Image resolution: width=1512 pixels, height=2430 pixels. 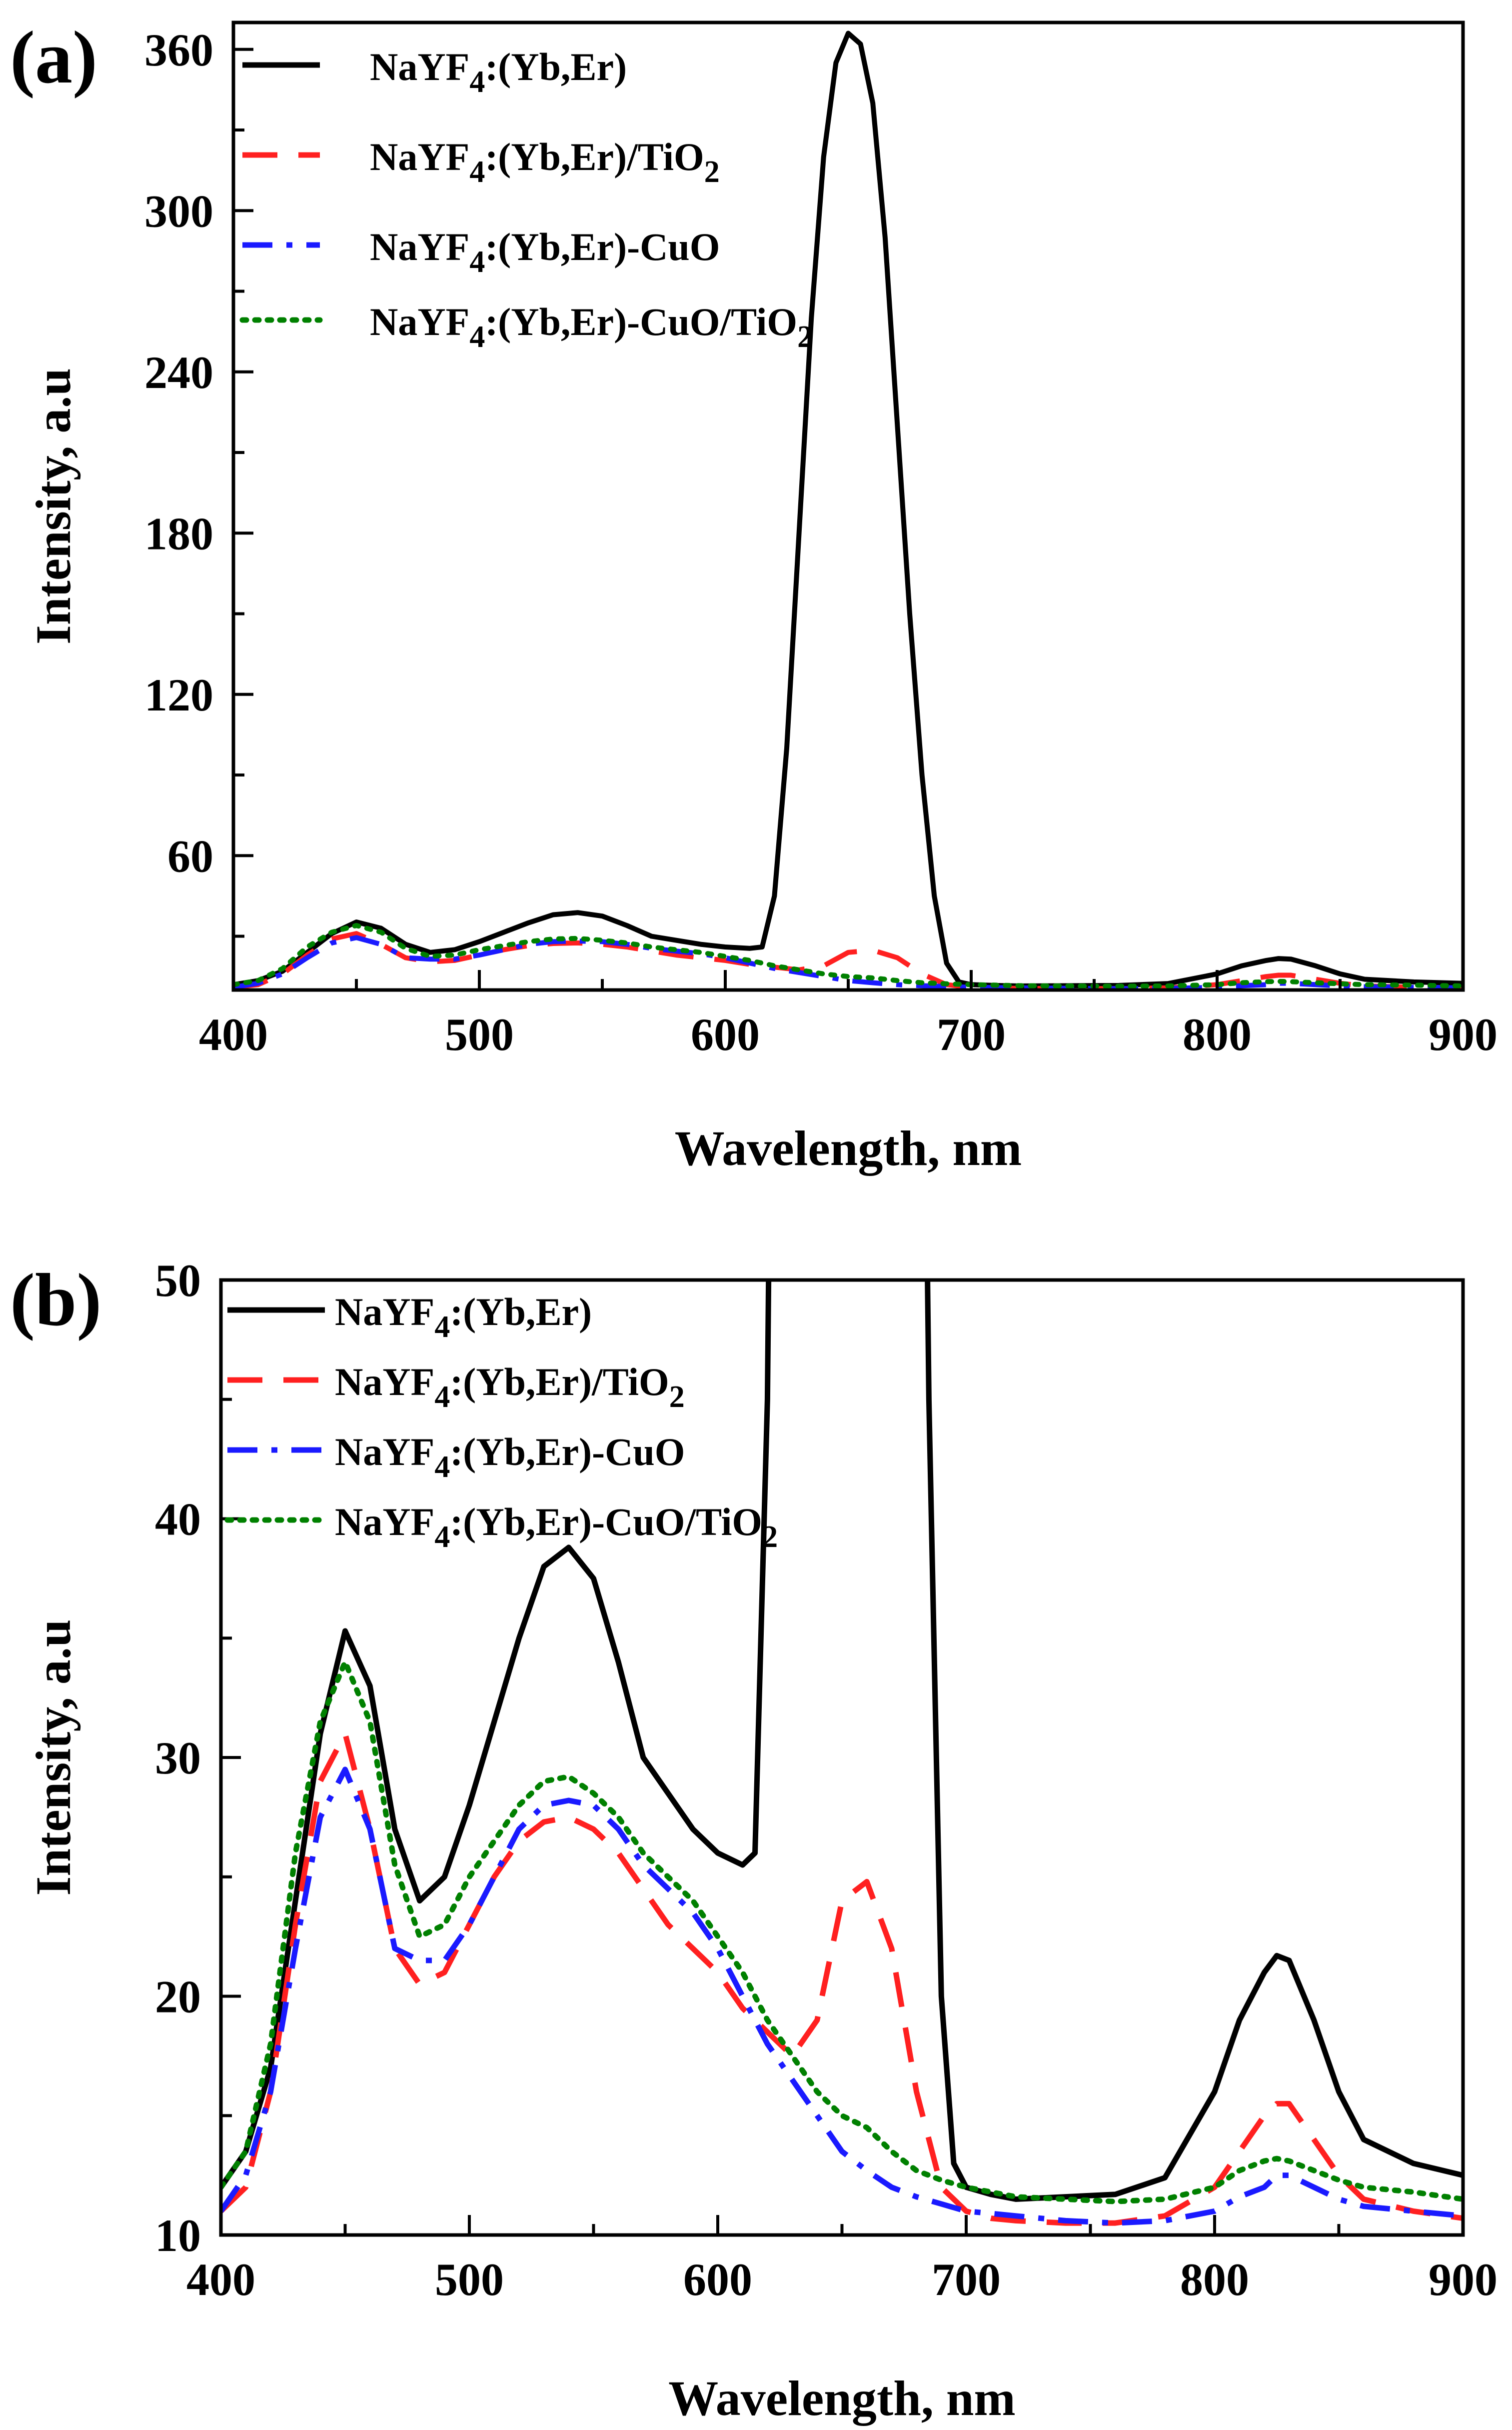 What do you see at coordinates (179, 50) in the screenshot?
I see `y-tick-label: 360` at bounding box center [179, 50].